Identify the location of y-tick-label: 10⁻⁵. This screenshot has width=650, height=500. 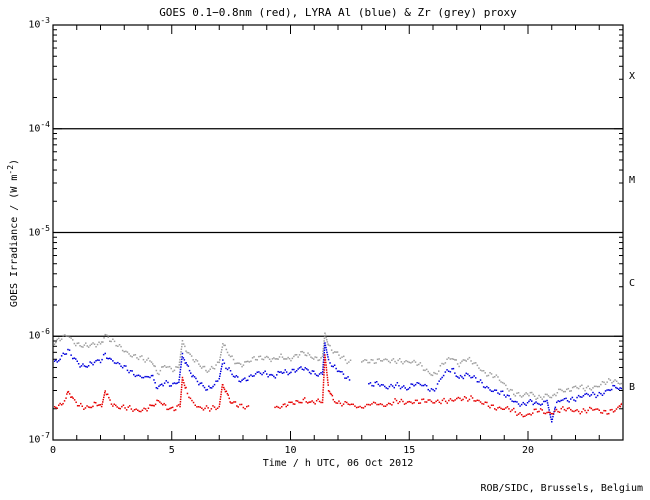
(39, 230).